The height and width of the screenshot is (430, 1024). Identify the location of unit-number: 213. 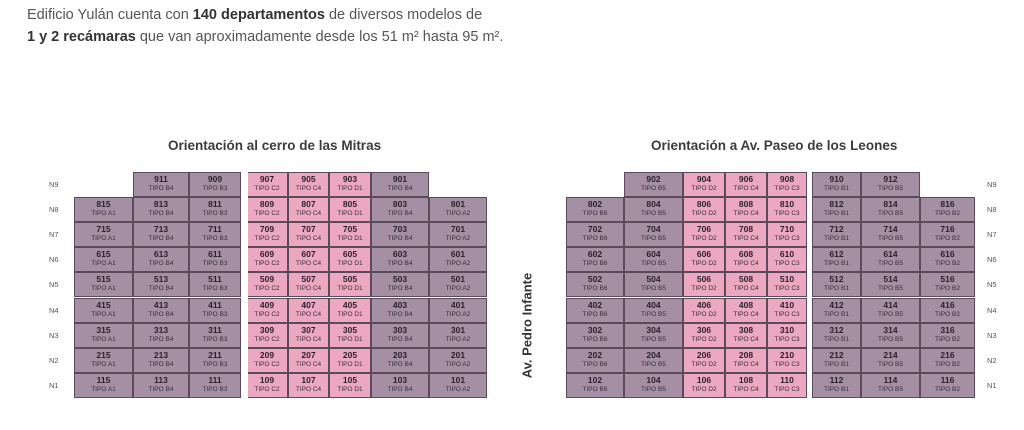
(161, 354).